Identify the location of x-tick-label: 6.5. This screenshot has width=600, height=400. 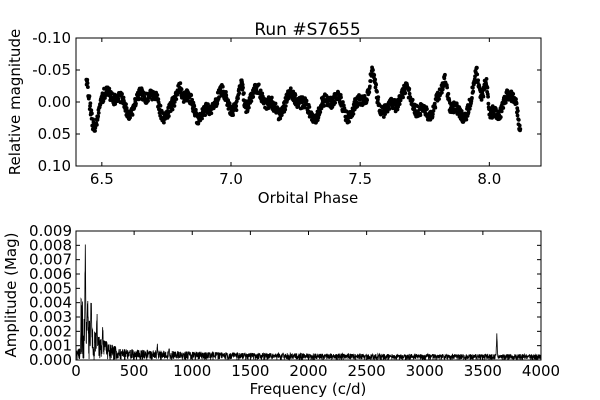
(102, 179).